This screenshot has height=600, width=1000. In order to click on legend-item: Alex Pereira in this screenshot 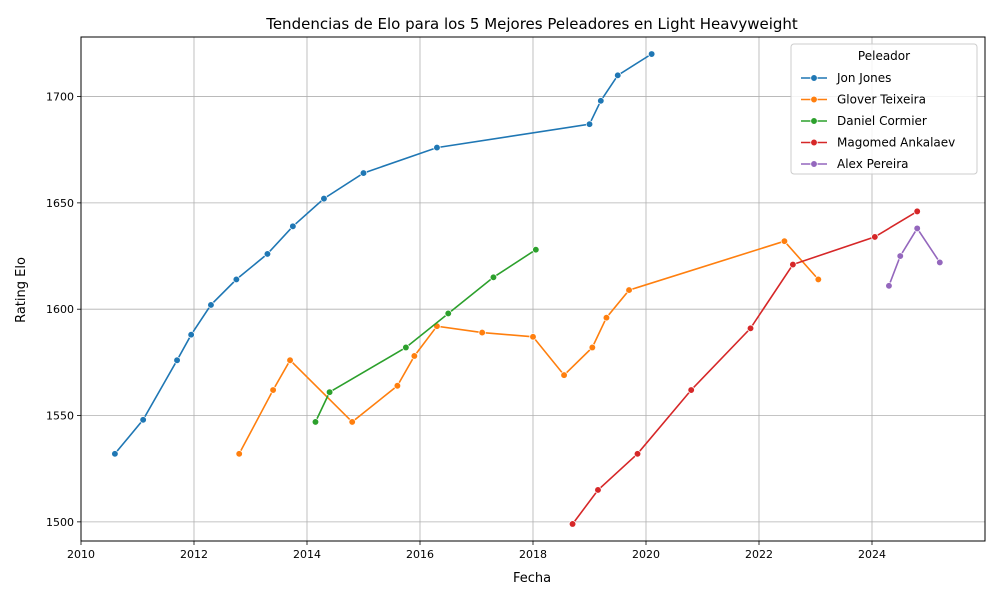, I will do `click(855, 164)`.